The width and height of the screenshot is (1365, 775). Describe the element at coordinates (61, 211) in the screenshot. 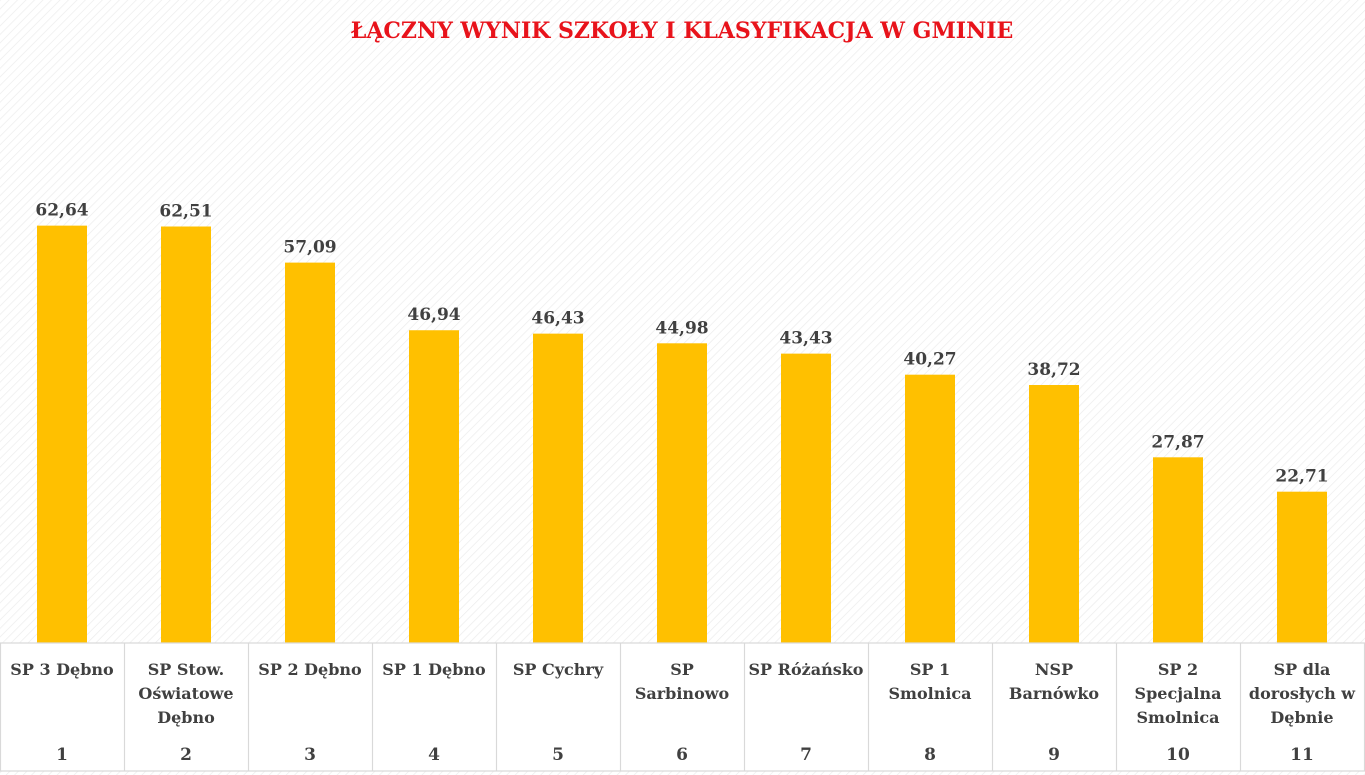

I see `value-label: 62,64` at that location.